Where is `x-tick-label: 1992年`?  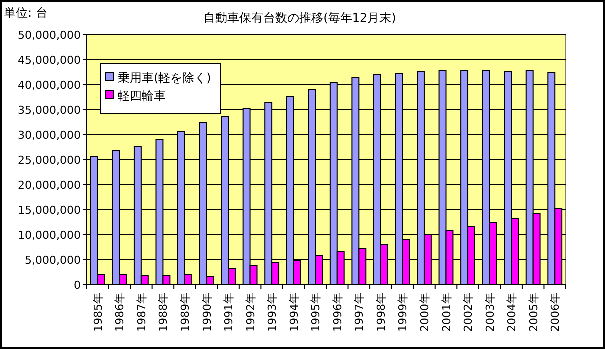
x-tick-label: 1992年 is located at coordinates (251, 312).